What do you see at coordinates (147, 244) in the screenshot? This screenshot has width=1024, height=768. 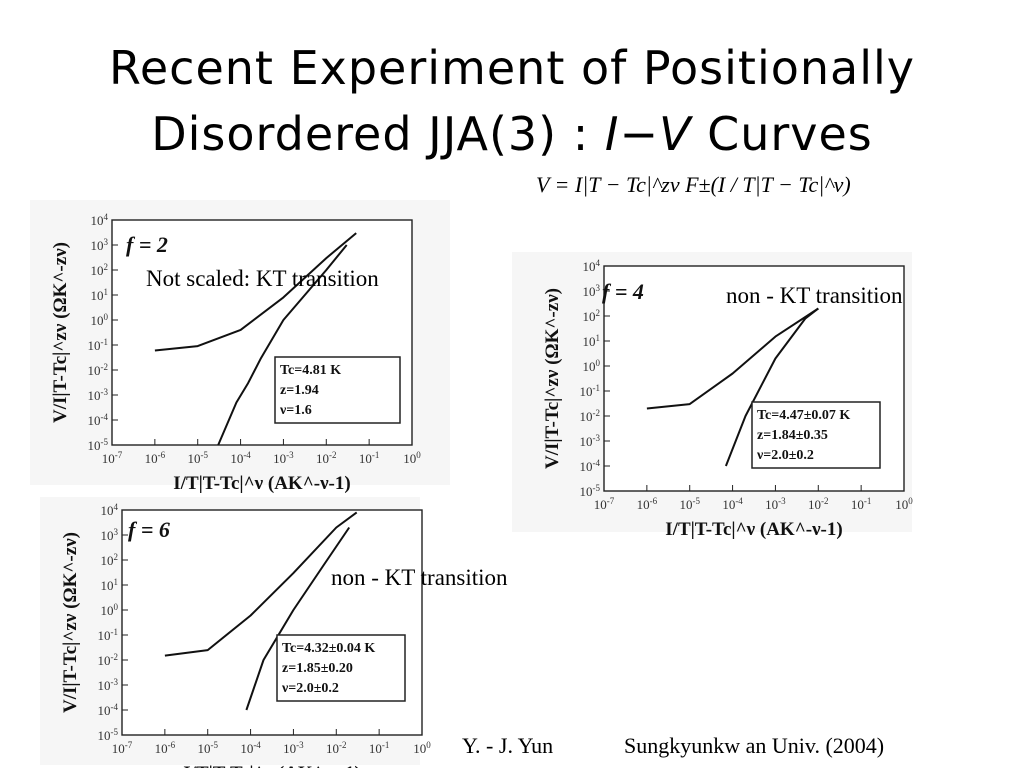 I see `f-label: f = 2` at bounding box center [147, 244].